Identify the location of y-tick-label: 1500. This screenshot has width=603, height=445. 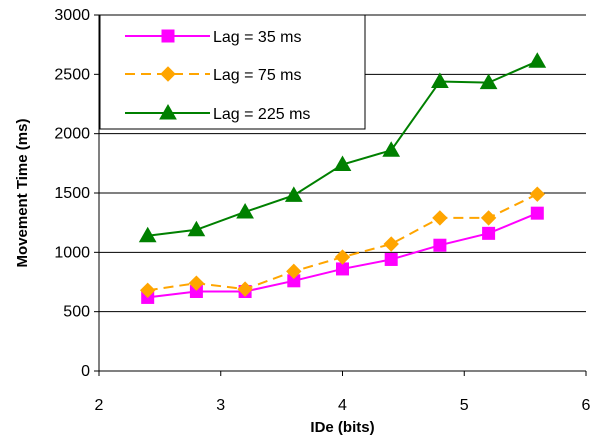
(72, 193).